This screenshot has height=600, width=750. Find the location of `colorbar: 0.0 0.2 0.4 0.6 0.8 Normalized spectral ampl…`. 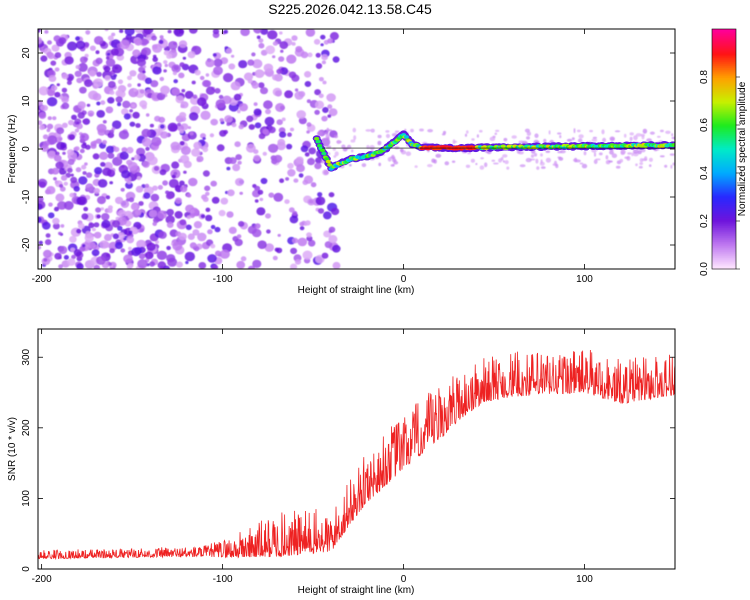

colorbar: 0.0 0.2 0.4 0.6 0.8 Normalized spectral ampl… is located at coordinates (723, 152).